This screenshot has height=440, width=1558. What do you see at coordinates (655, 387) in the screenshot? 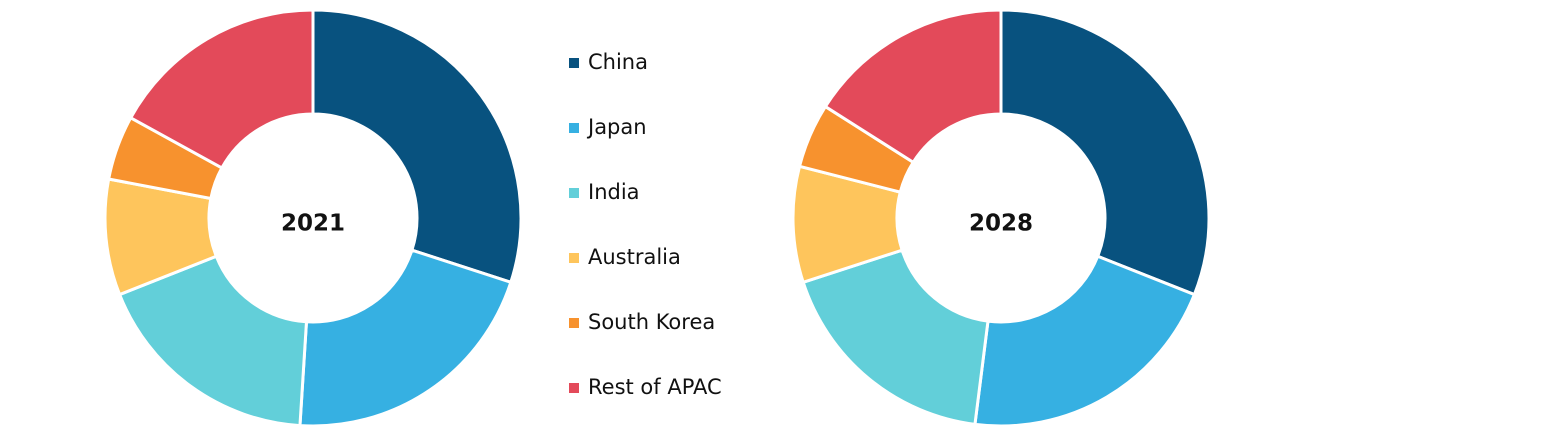
I see `legend-label: Rest of APAC` at bounding box center [655, 387].